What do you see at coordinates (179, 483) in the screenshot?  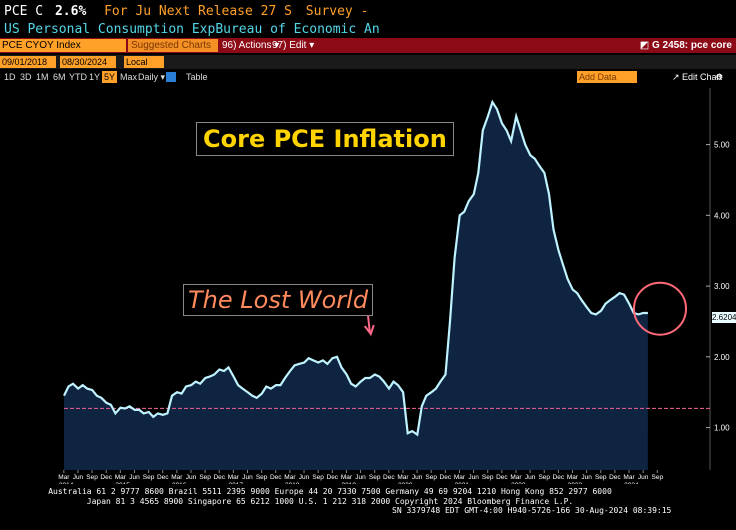 I see `x-year-label: 2016` at bounding box center [179, 483].